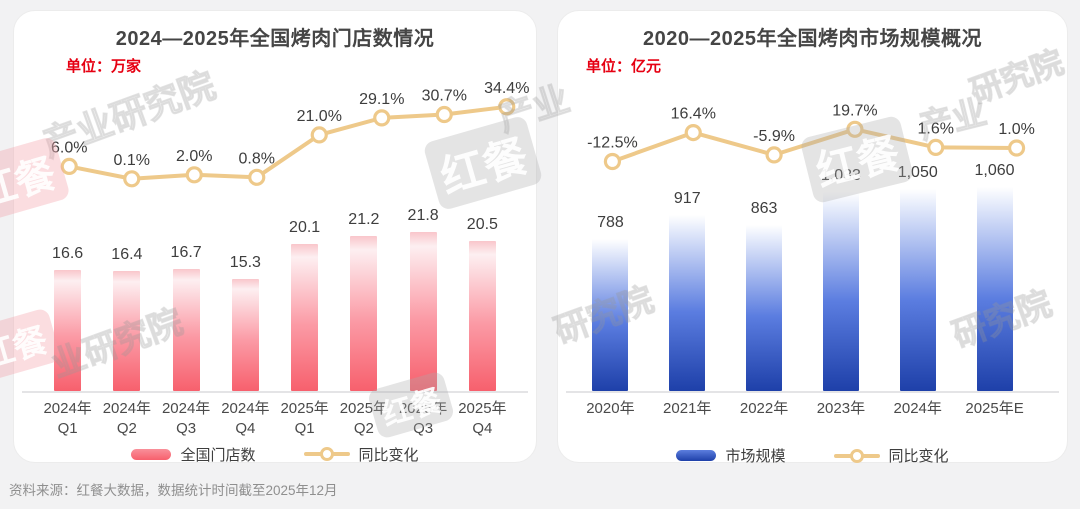 The height and width of the screenshot is (509, 1080). I want to click on percent-label: -12.5%, so click(612, 143).